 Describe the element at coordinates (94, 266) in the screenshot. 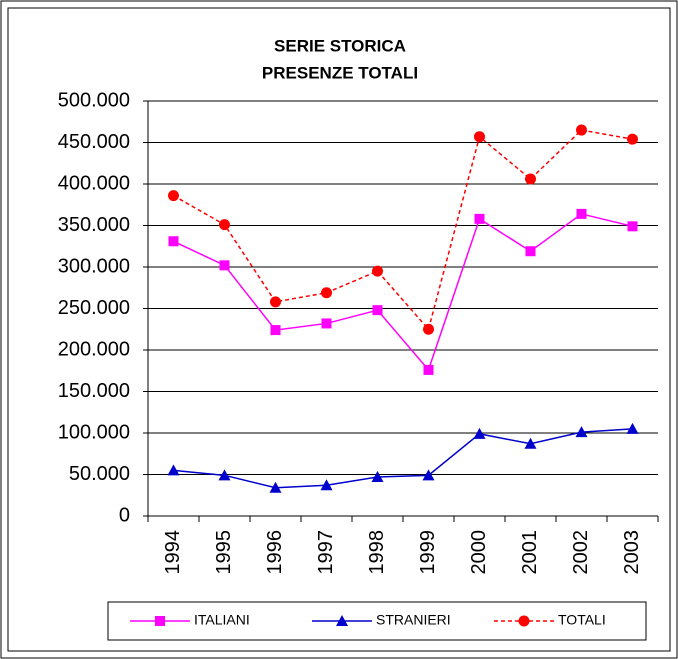

I see `y-tick-label: 300.000` at that location.